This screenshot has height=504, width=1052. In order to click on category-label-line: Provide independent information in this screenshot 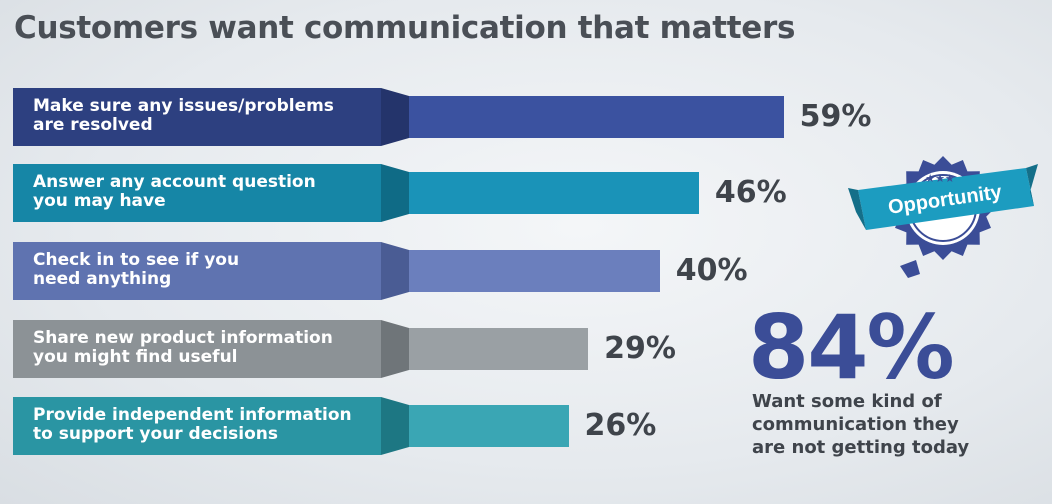, I will do `click(192, 415)`.